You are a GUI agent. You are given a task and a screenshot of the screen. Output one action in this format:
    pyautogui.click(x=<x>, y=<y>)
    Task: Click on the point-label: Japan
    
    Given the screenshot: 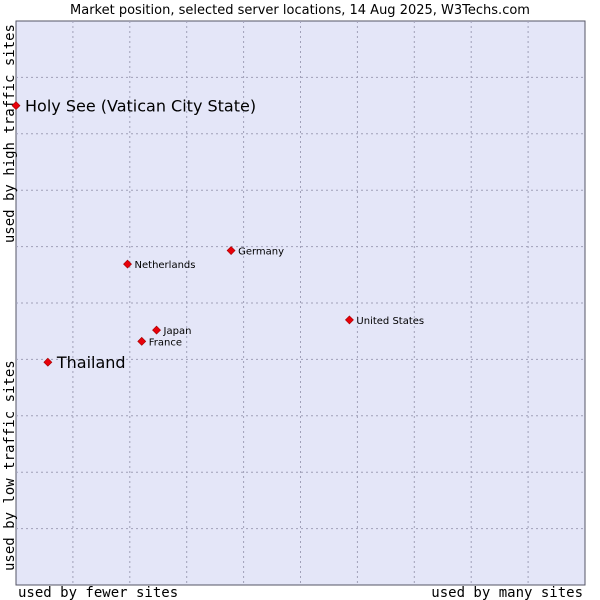 What is the action you would take?
    pyautogui.click(x=177, y=331)
    